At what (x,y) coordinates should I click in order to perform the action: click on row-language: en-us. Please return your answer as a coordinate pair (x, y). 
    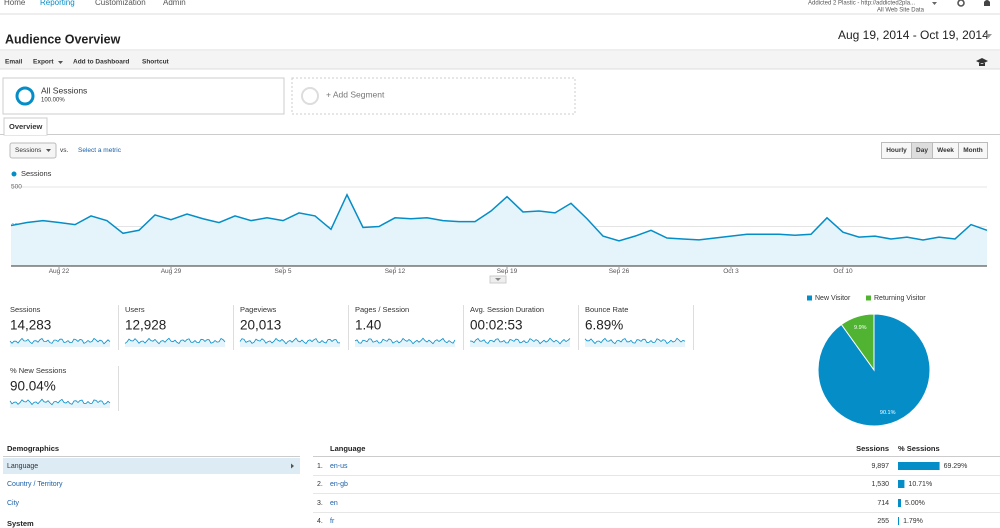
    Looking at the image, I should click on (339, 466).